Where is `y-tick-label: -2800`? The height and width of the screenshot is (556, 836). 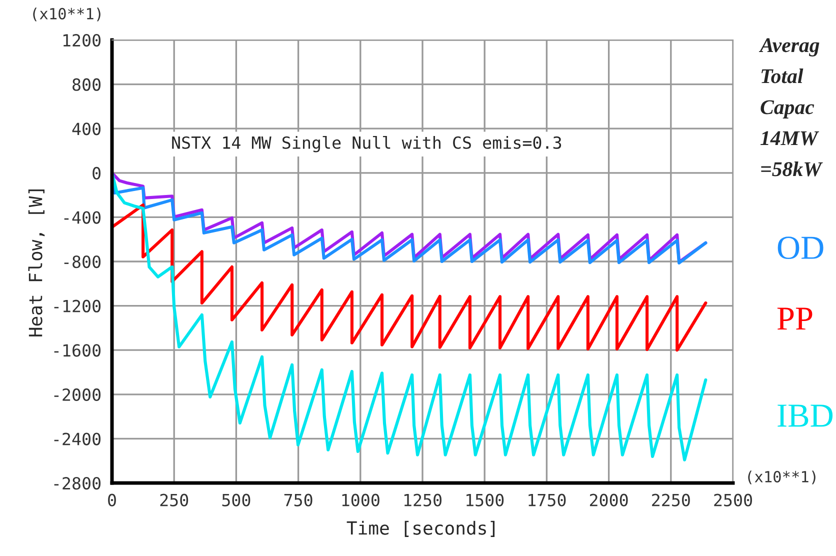 y-tick-label: -2800 is located at coordinates (77, 483).